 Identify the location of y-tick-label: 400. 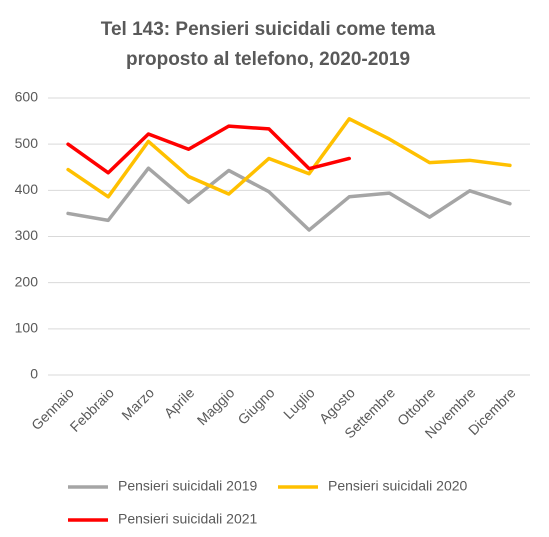
(27, 189).